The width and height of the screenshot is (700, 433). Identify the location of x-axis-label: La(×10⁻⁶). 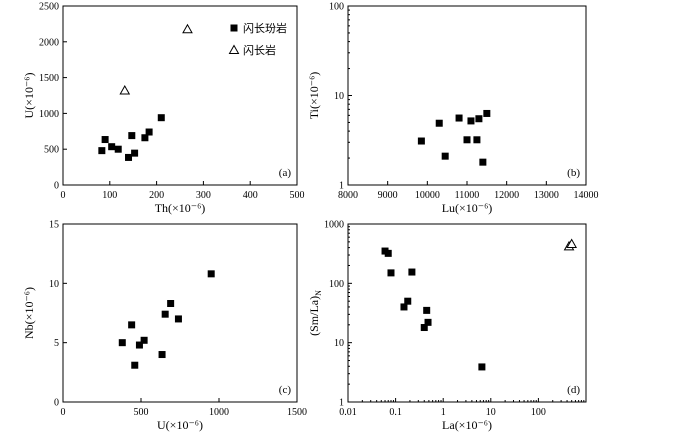
(467, 425).